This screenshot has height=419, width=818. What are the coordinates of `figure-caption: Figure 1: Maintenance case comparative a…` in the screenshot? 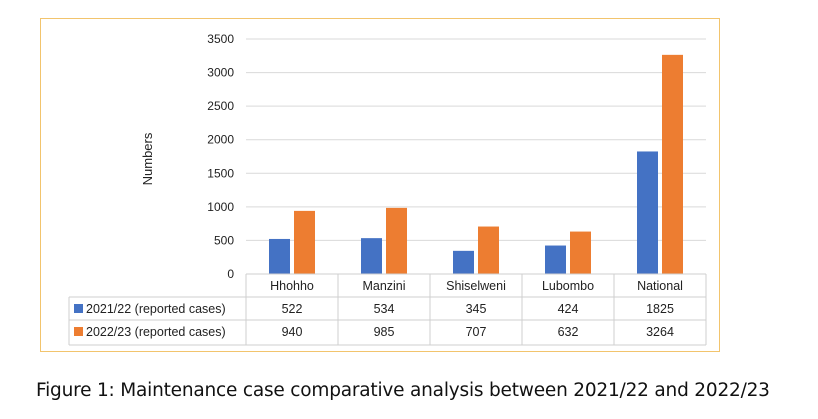 It's located at (403, 390).